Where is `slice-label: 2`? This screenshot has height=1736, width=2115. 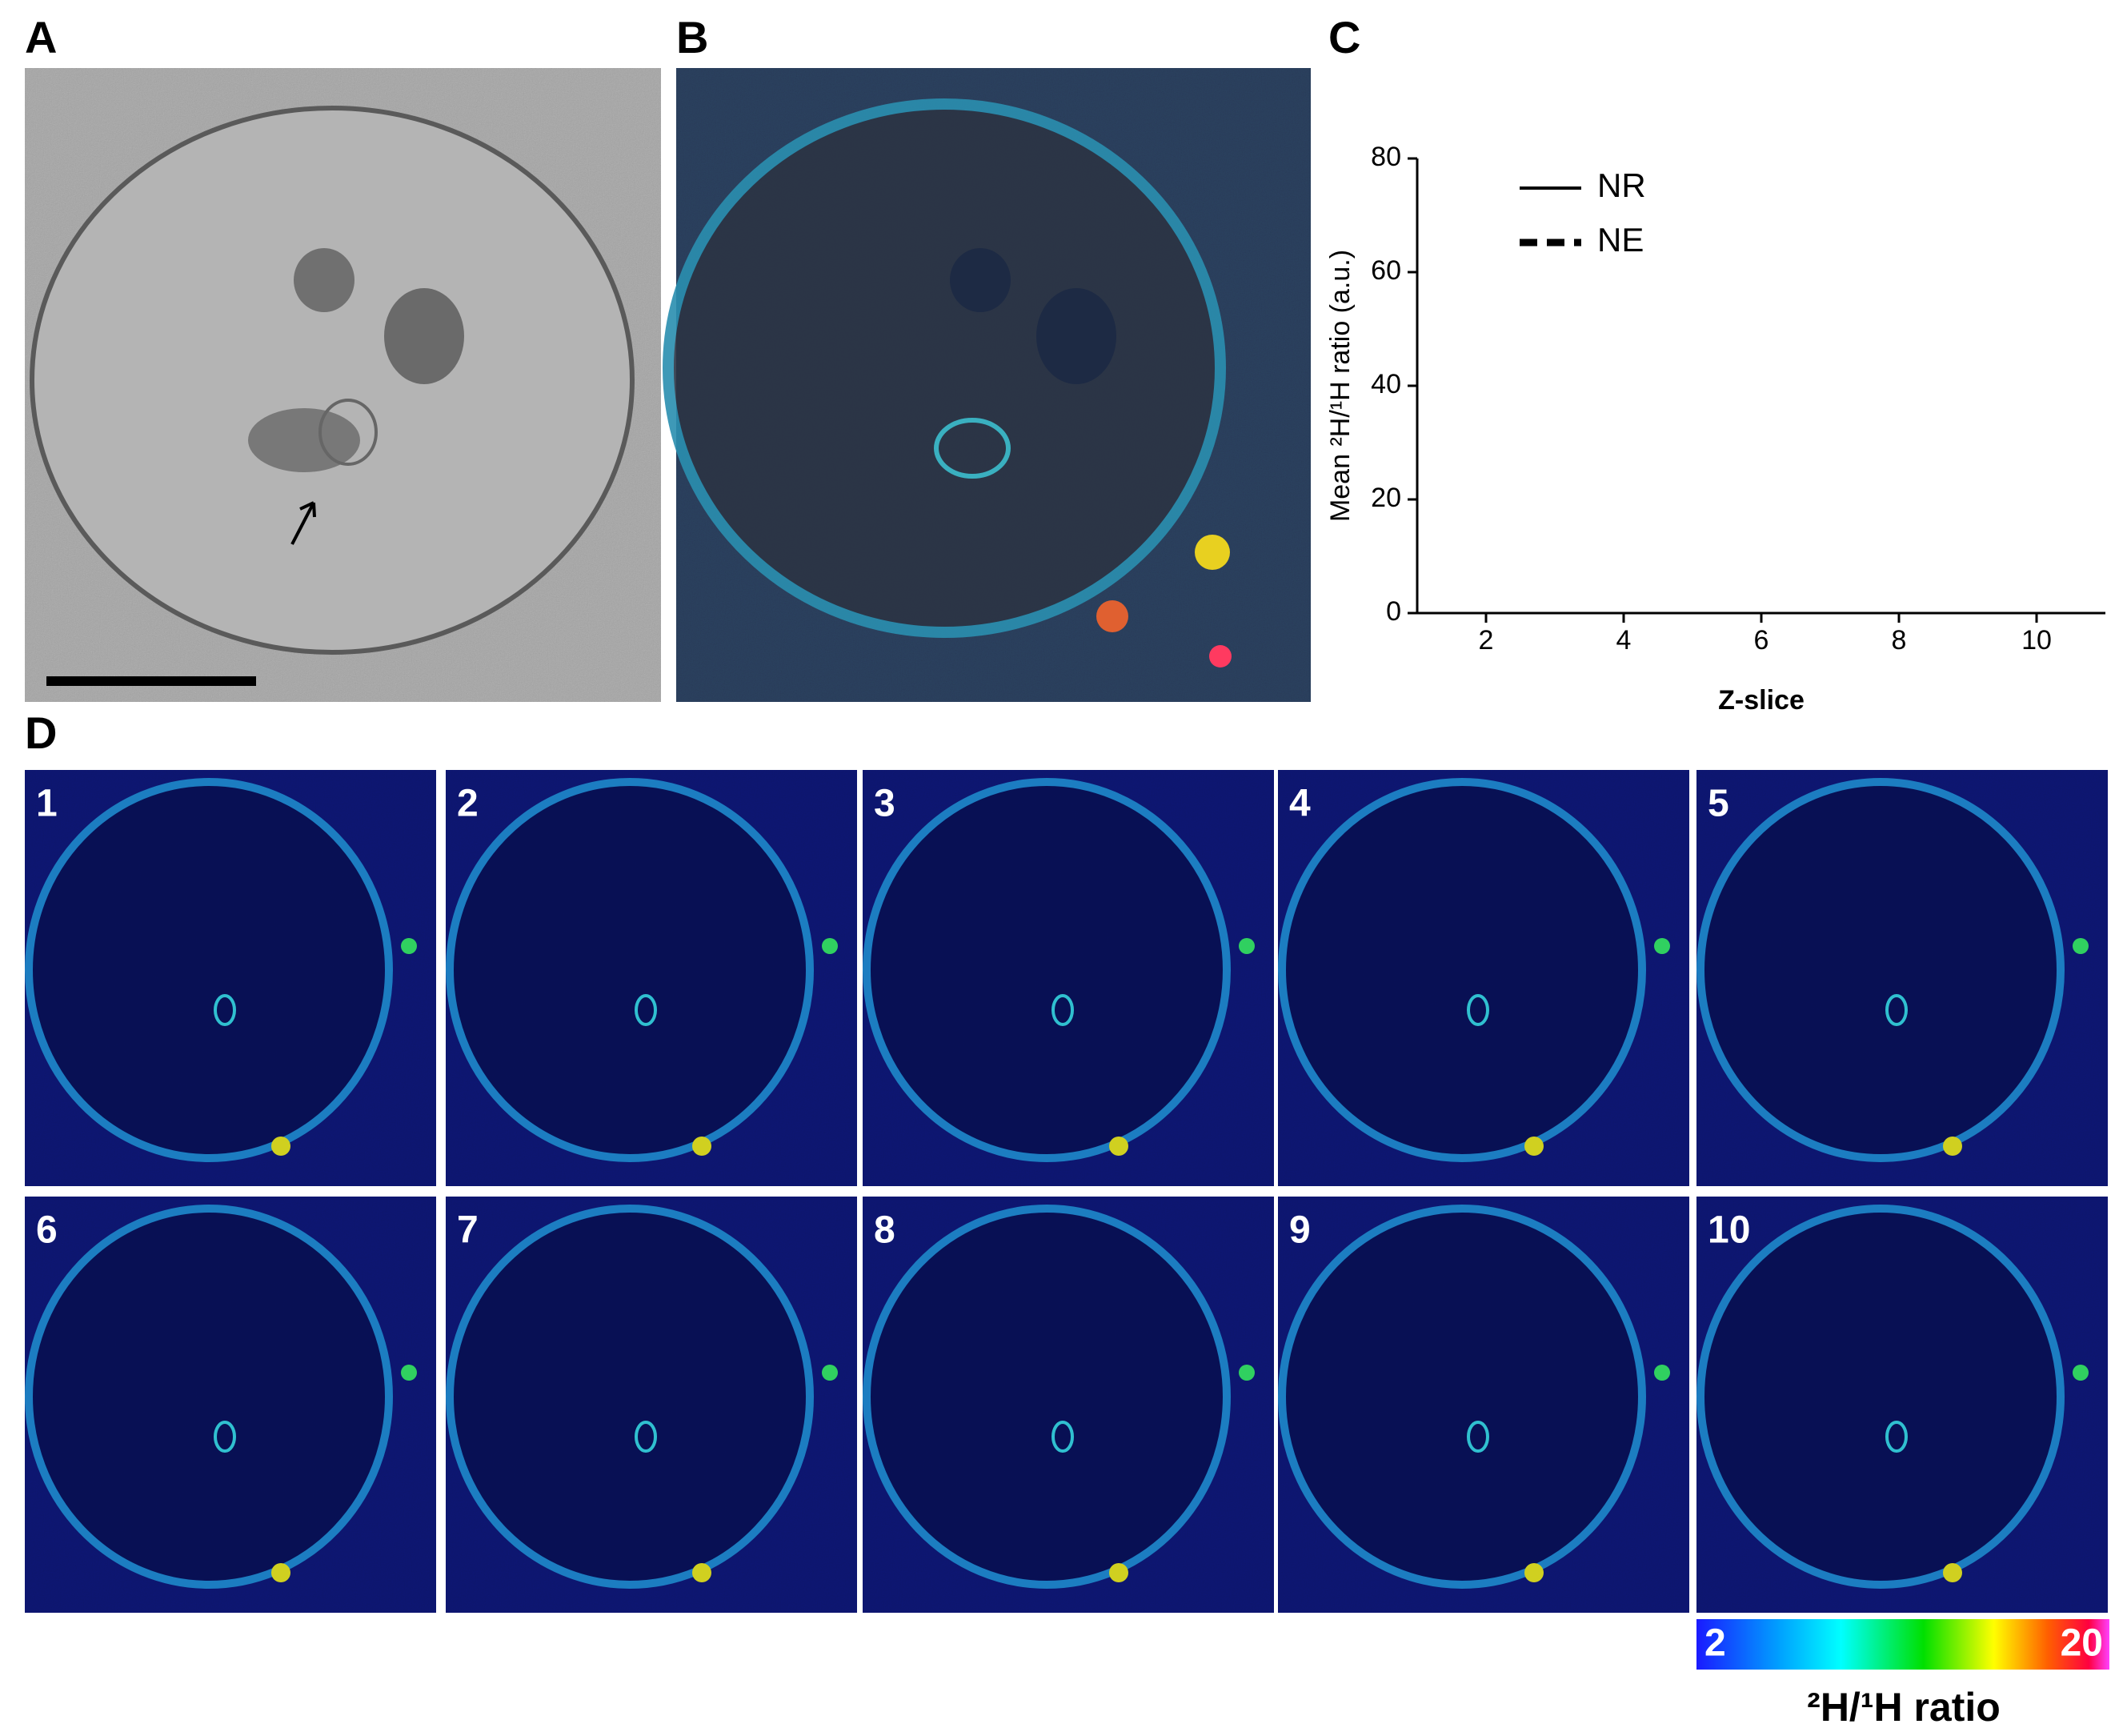
slice-label: 2 is located at coordinates (468, 804).